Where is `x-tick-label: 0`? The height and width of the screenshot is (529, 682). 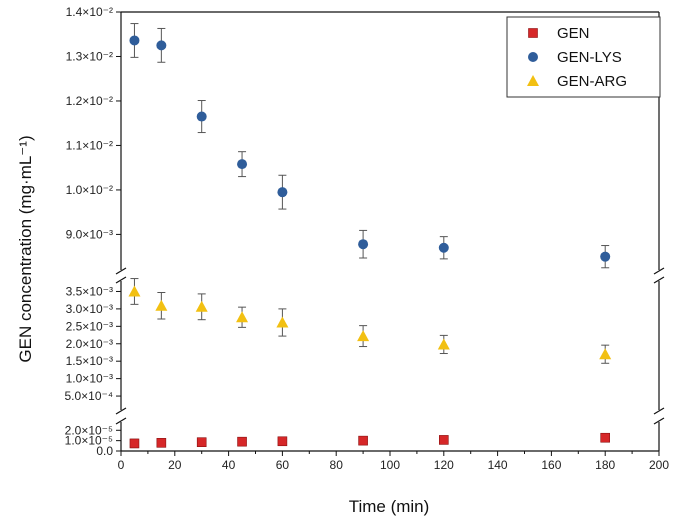
x-tick-label: 0 is located at coordinates (121, 465).